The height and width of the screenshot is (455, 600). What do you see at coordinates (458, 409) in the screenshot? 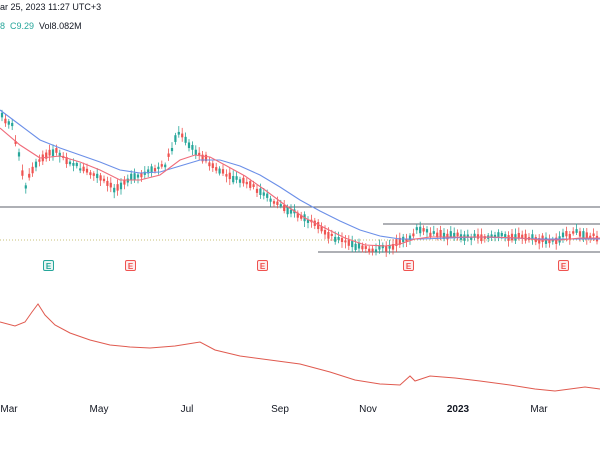
I see `x-axis-label-year: 2023` at bounding box center [458, 409].